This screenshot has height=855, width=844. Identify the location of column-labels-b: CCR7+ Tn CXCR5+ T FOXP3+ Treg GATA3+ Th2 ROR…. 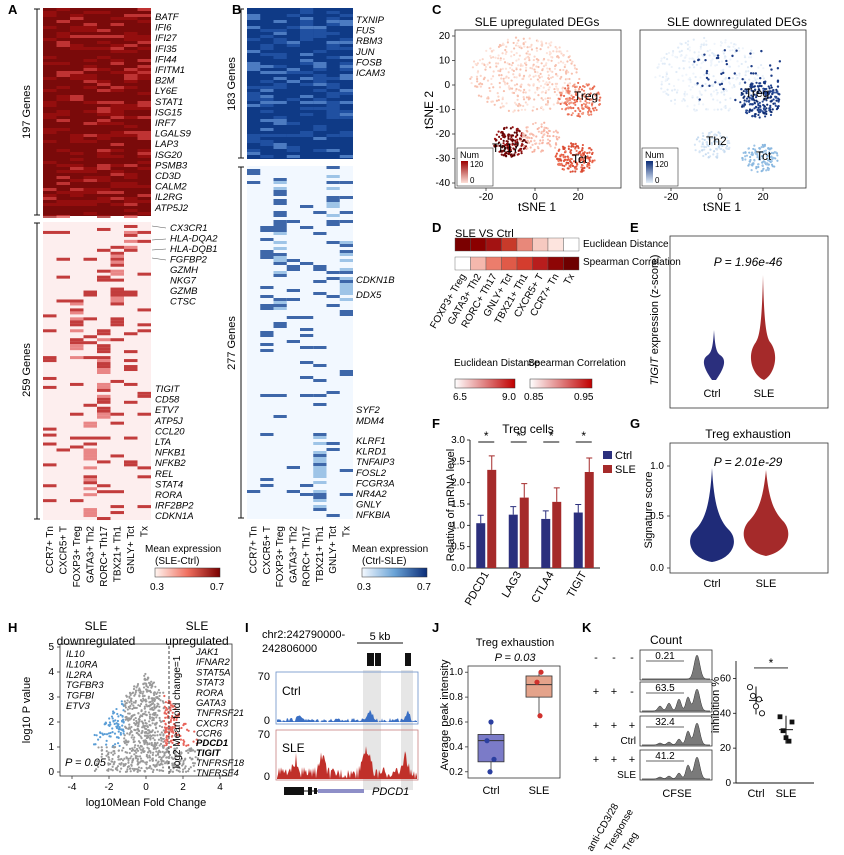
(301, 557).